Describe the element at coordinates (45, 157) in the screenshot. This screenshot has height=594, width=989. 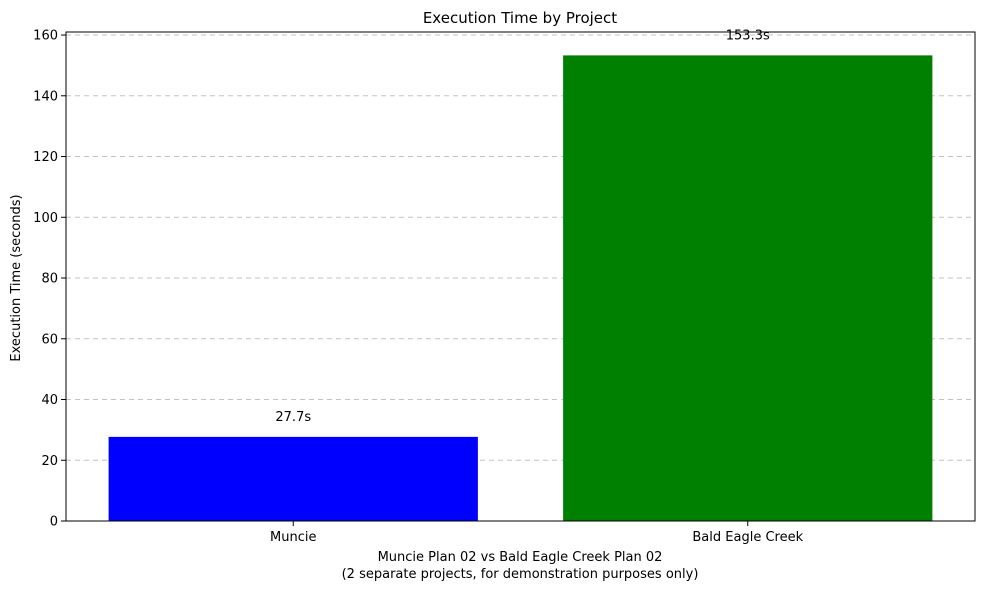
I see `y-tick-label: 120` at that location.